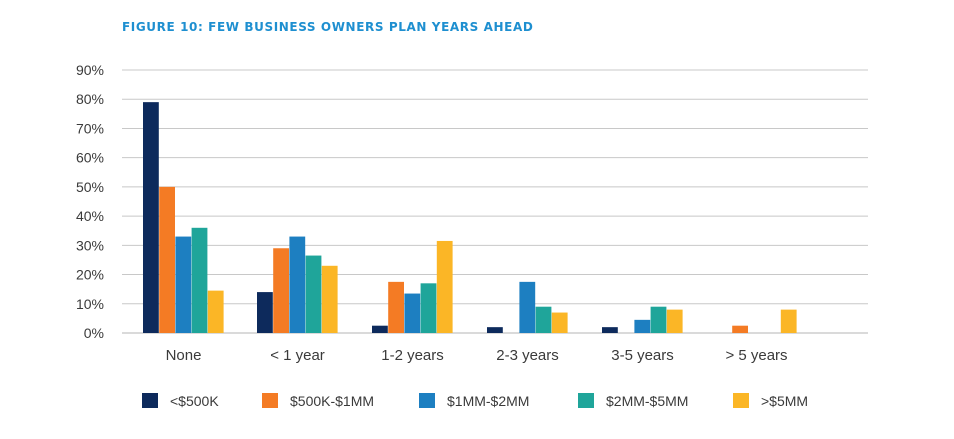 This screenshot has height=439, width=954. I want to click on legend-item: $1MM-$2MM, so click(474, 401).